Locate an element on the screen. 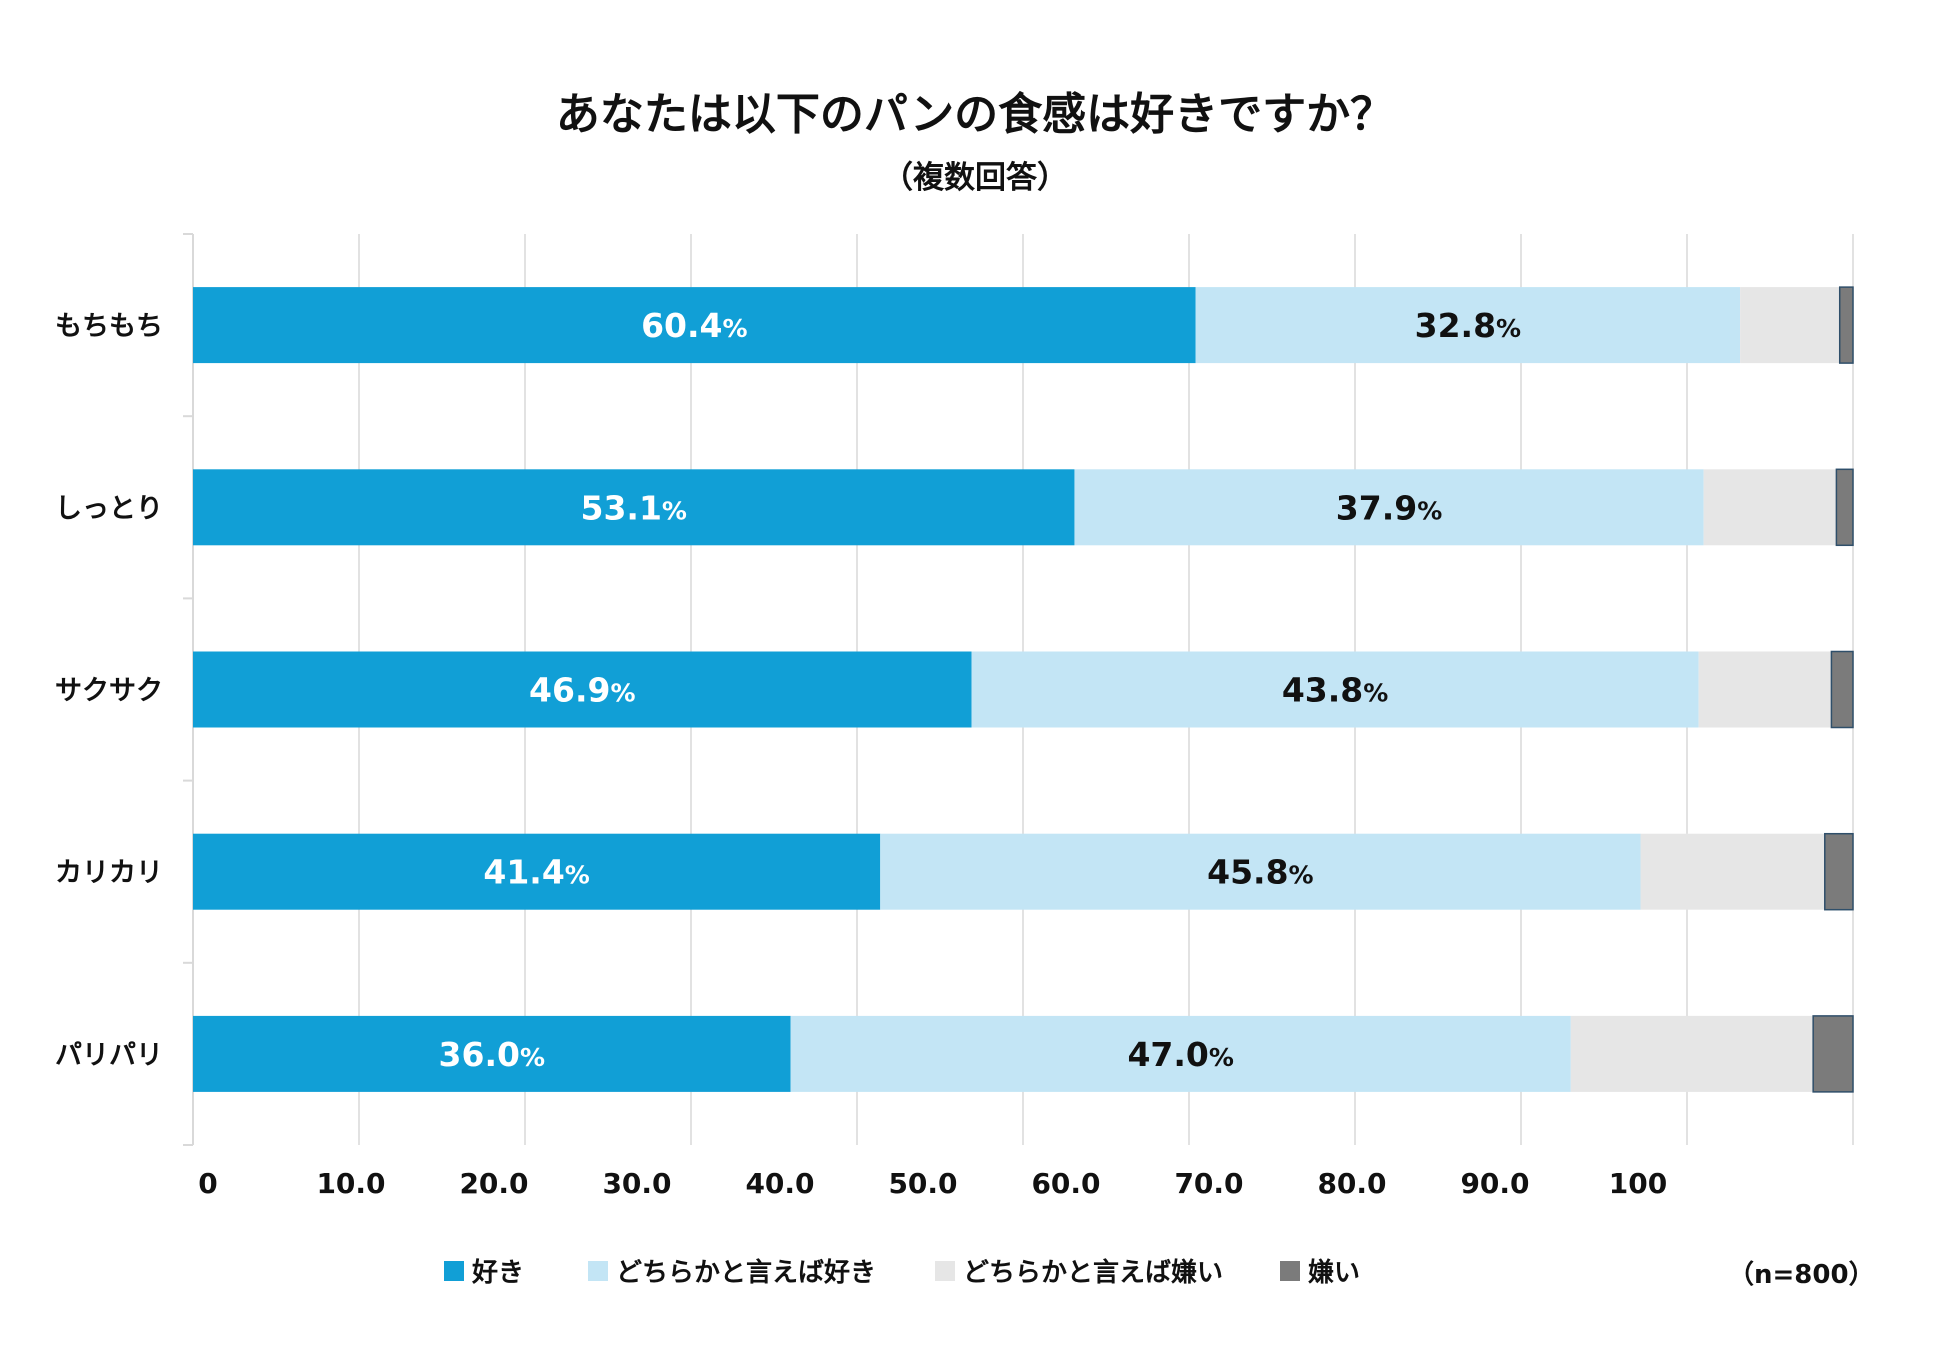 The width and height of the screenshot is (1950, 1347). x-tick-label: 90.0 is located at coordinates (1494, 1183).